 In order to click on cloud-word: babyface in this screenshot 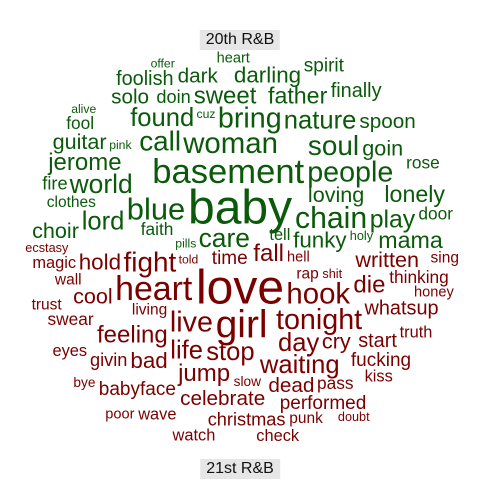, I will do `click(137, 389)`.